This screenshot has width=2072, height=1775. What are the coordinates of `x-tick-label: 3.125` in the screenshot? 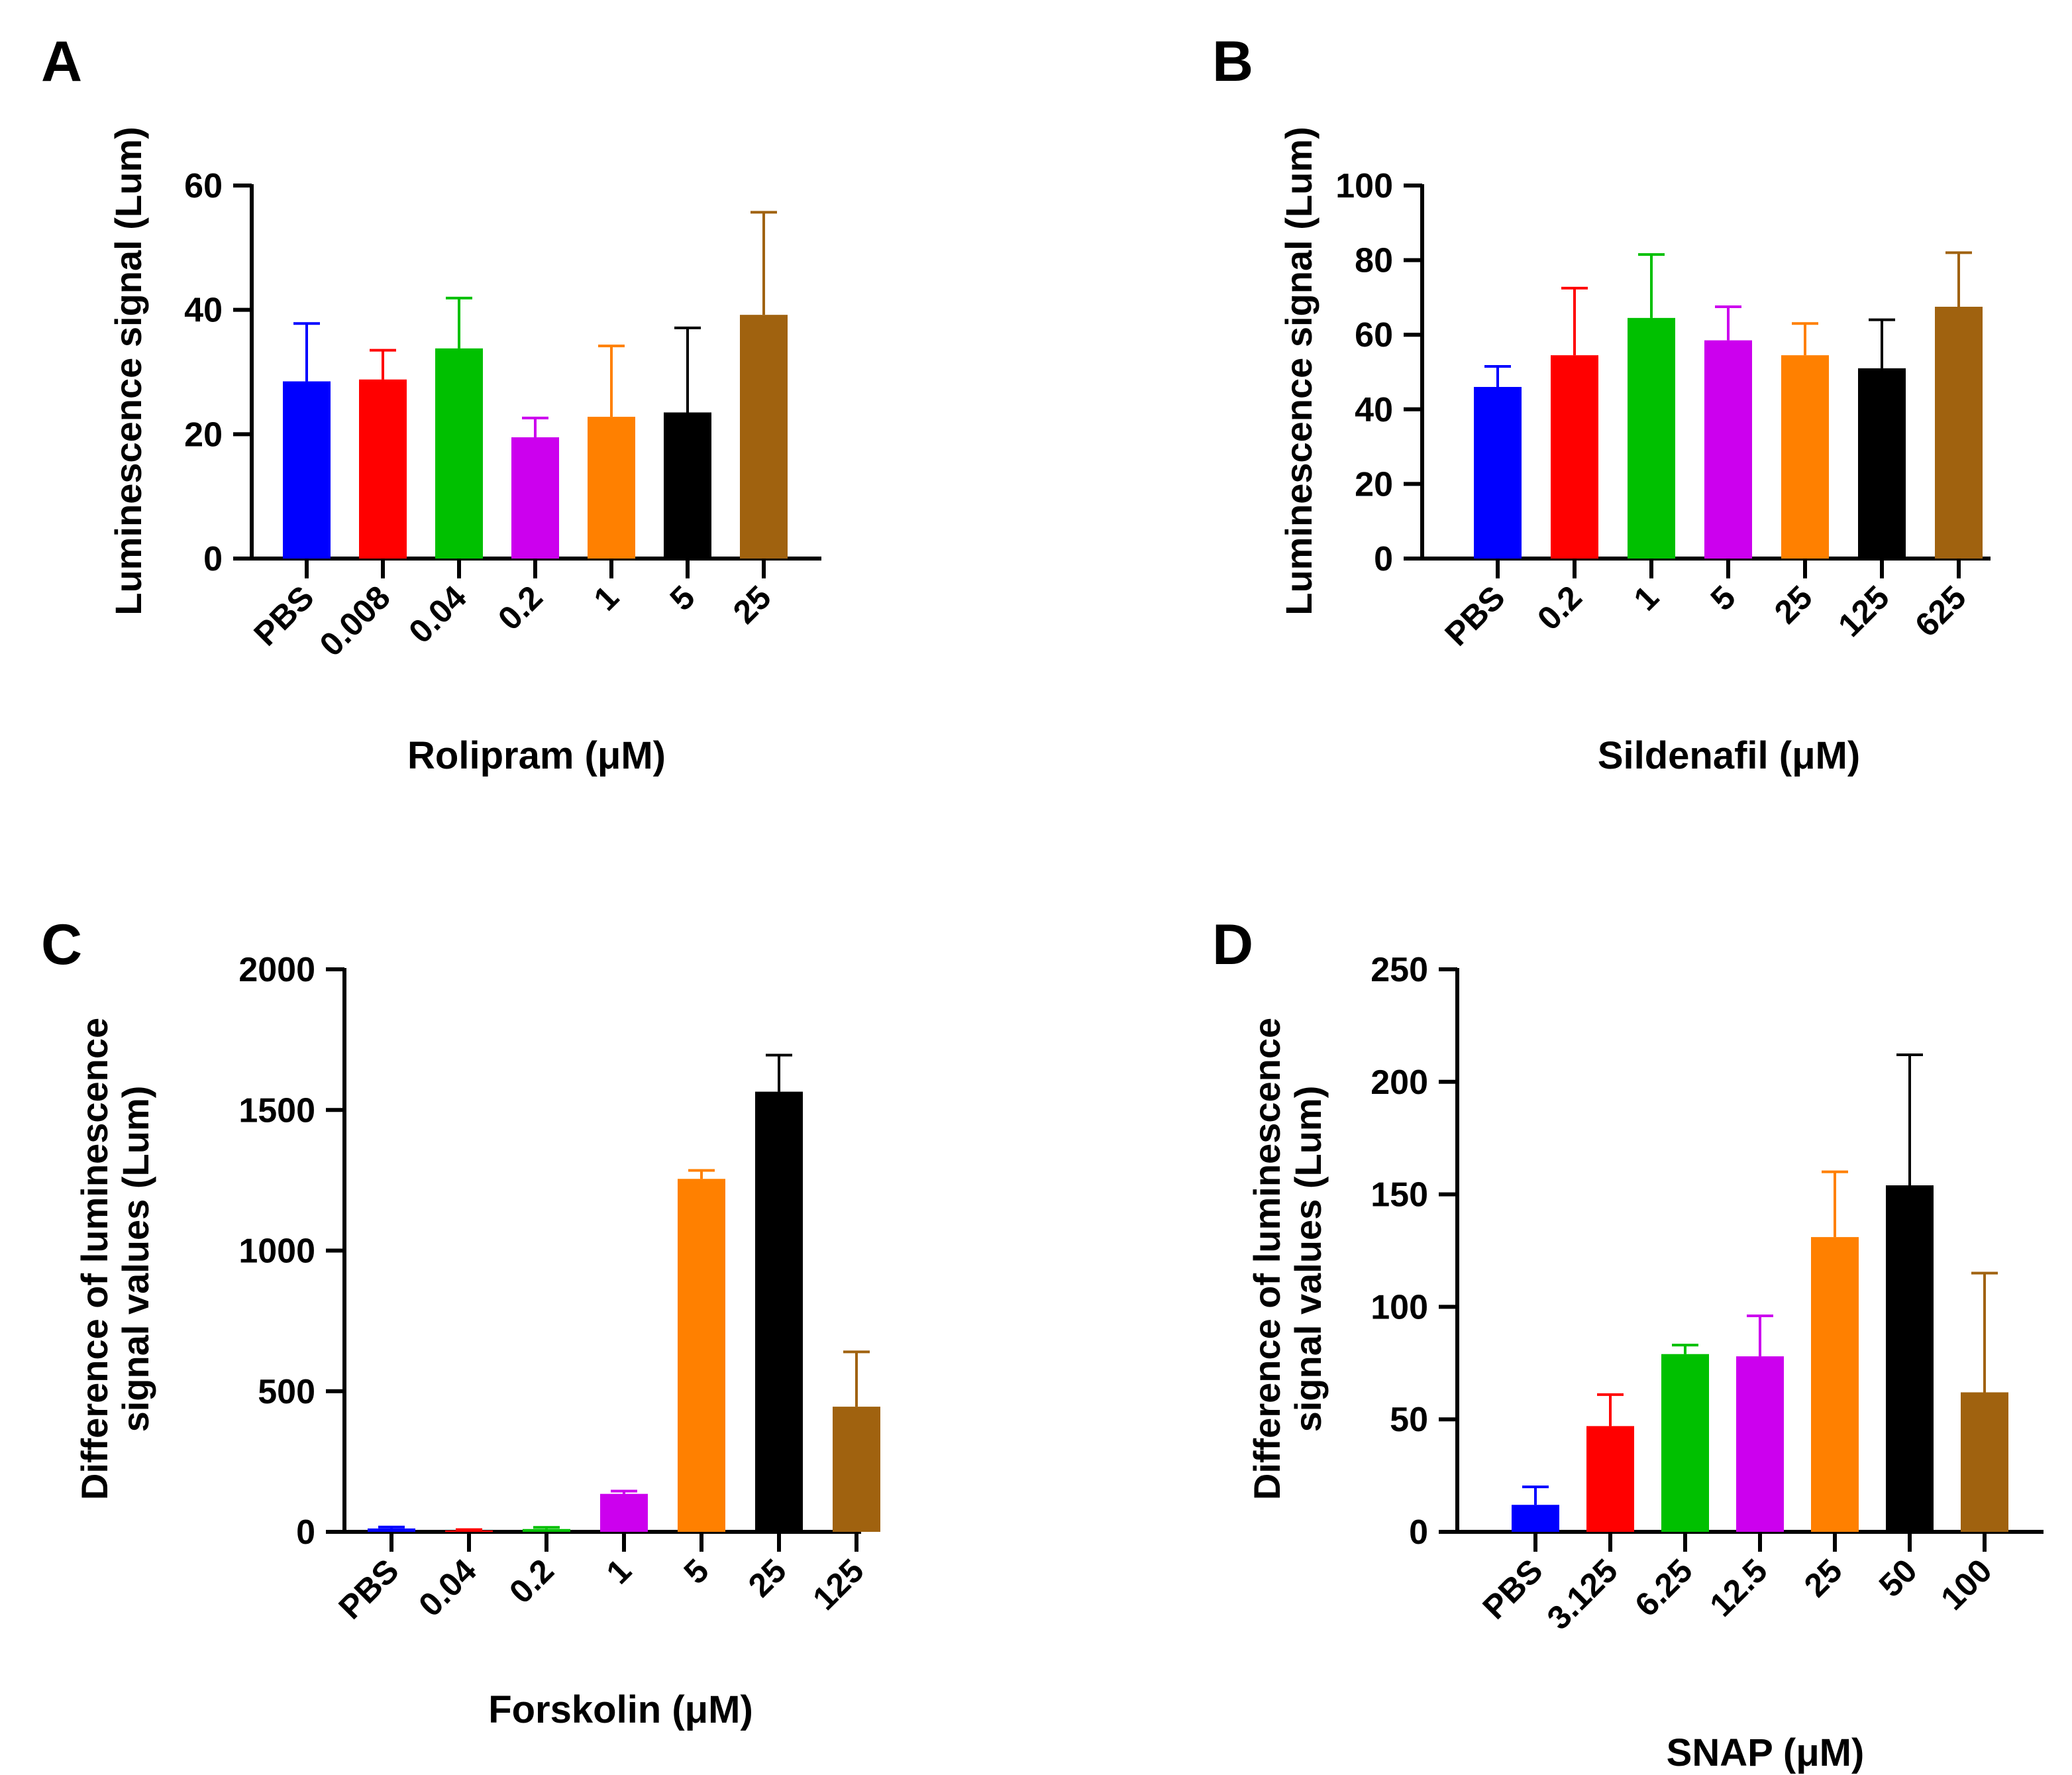 It's located at (1582, 1595).